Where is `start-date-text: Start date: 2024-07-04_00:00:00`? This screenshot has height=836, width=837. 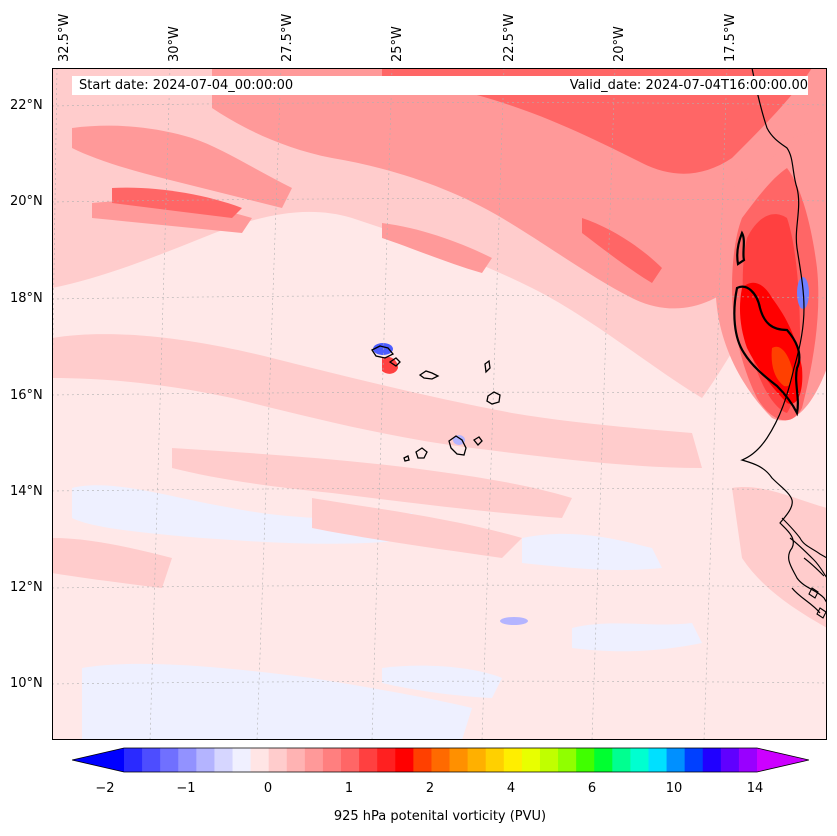
start-date-text: Start date: 2024-07-04_00:00:00 is located at coordinates (186, 85).